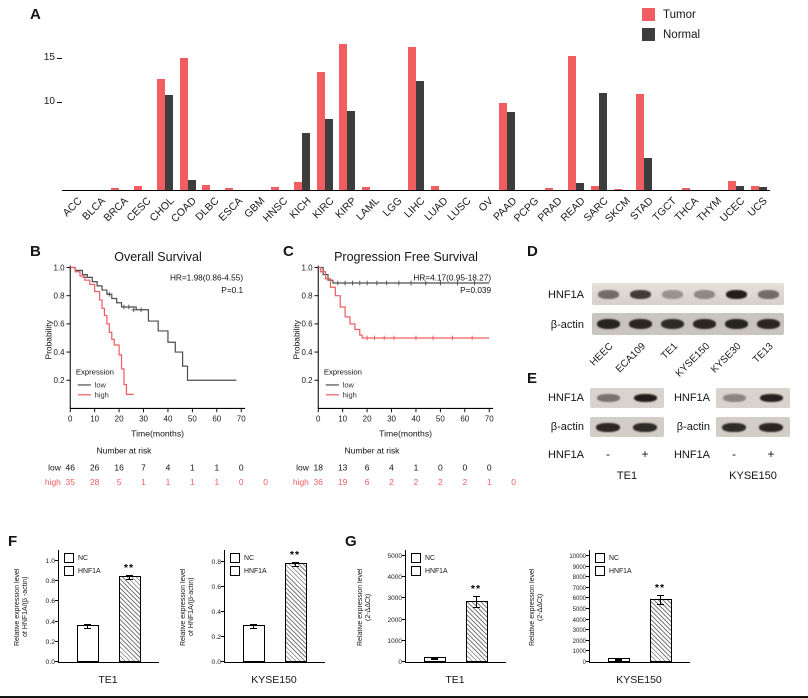  Describe the element at coordinates (579, 186) in the screenshot. I see `bar-normal-read` at that location.